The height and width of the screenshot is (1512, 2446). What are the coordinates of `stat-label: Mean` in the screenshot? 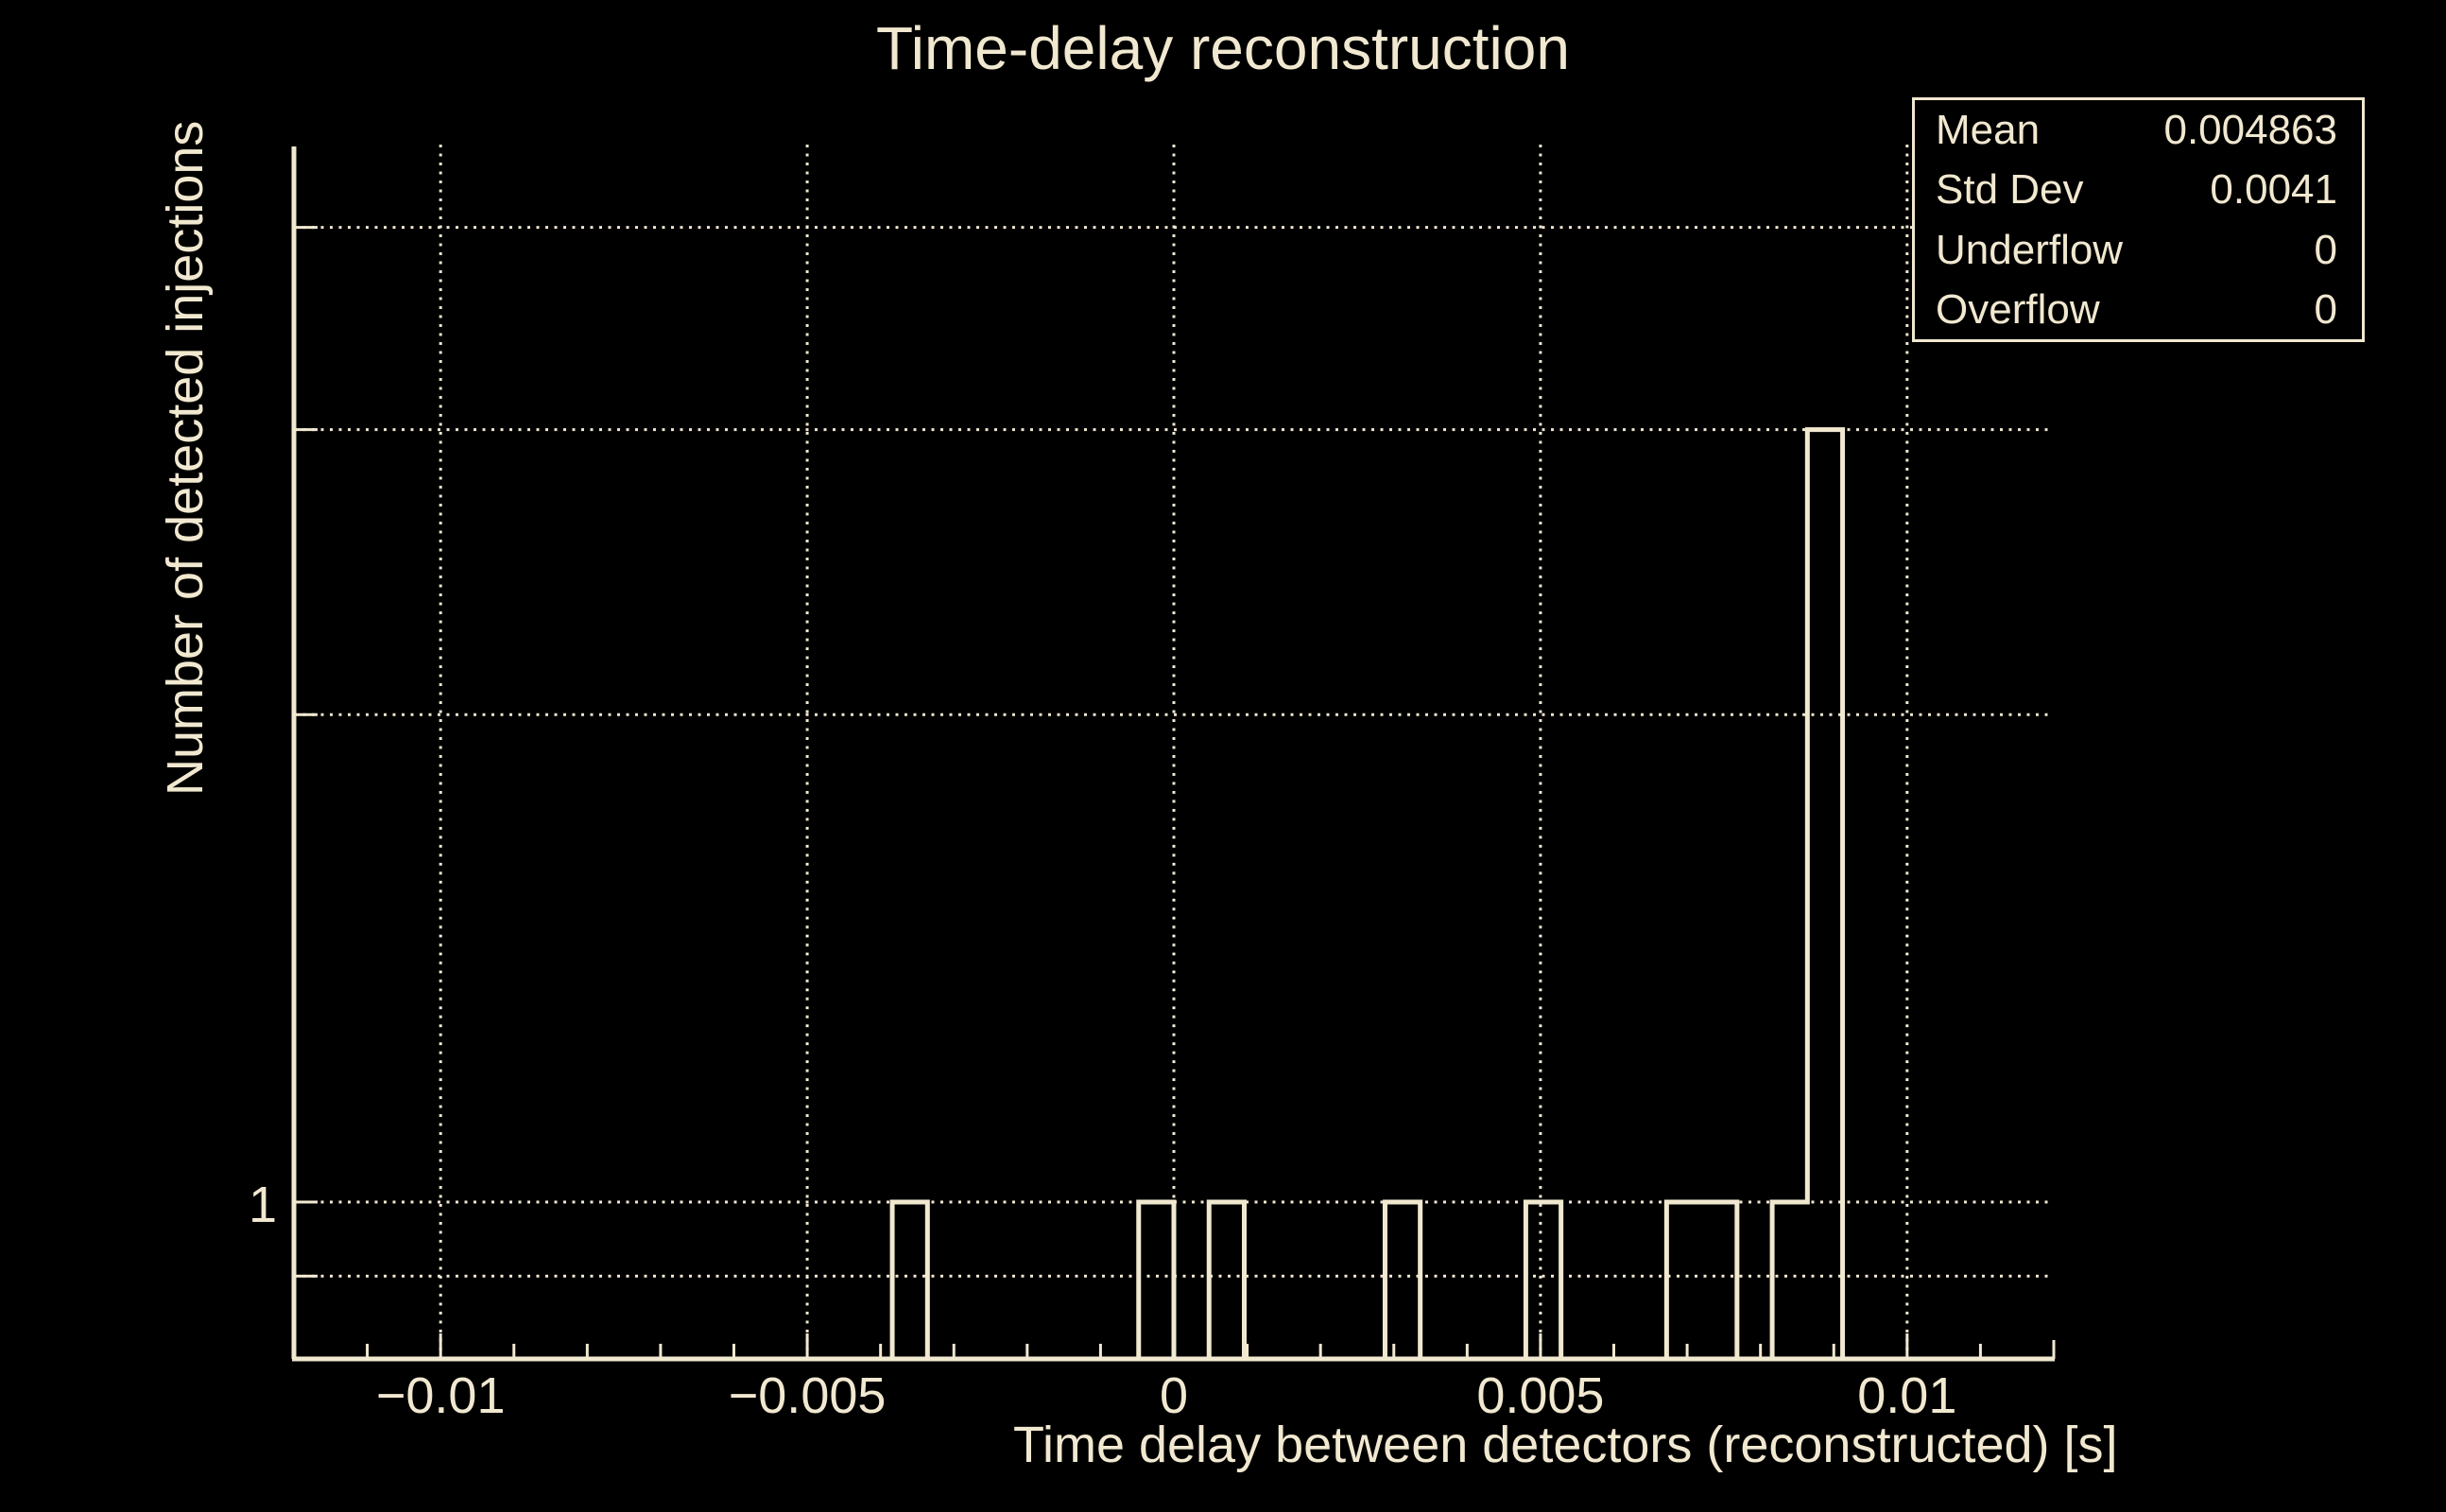 It's located at (1988, 130).